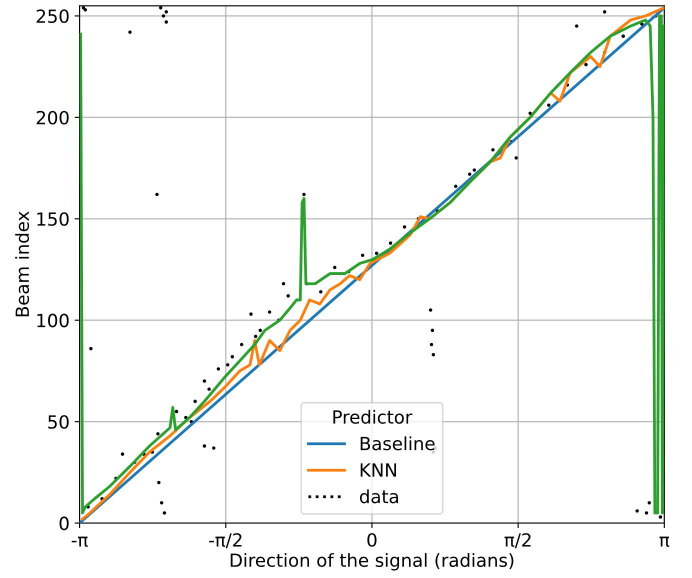  Describe the element at coordinates (58, 422) in the screenshot. I see `y-tick-label: 50` at that location.